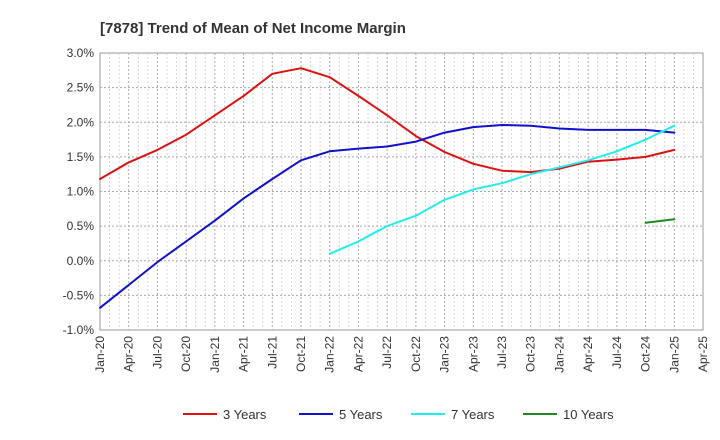 Image resolution: width=720 pixels, height=440 pixels. What do you see at coordinates (245, 414) in the screenshot?
I see `legend-label: 3 Years` at bounding box center [245, 414].